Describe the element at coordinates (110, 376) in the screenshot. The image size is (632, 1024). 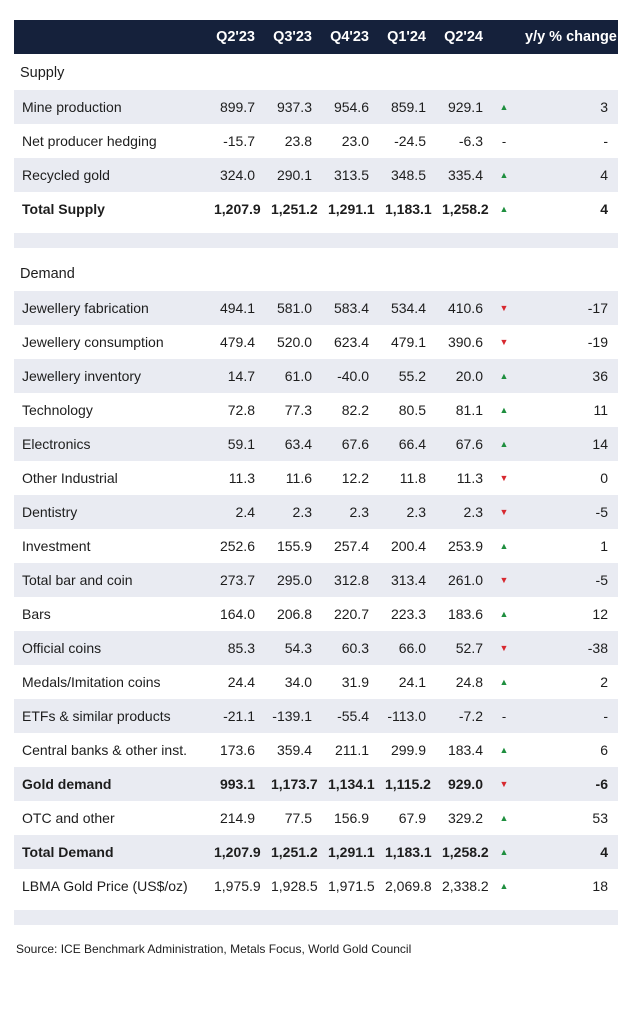
I see `row-label: Jewellery inventory` at that location.